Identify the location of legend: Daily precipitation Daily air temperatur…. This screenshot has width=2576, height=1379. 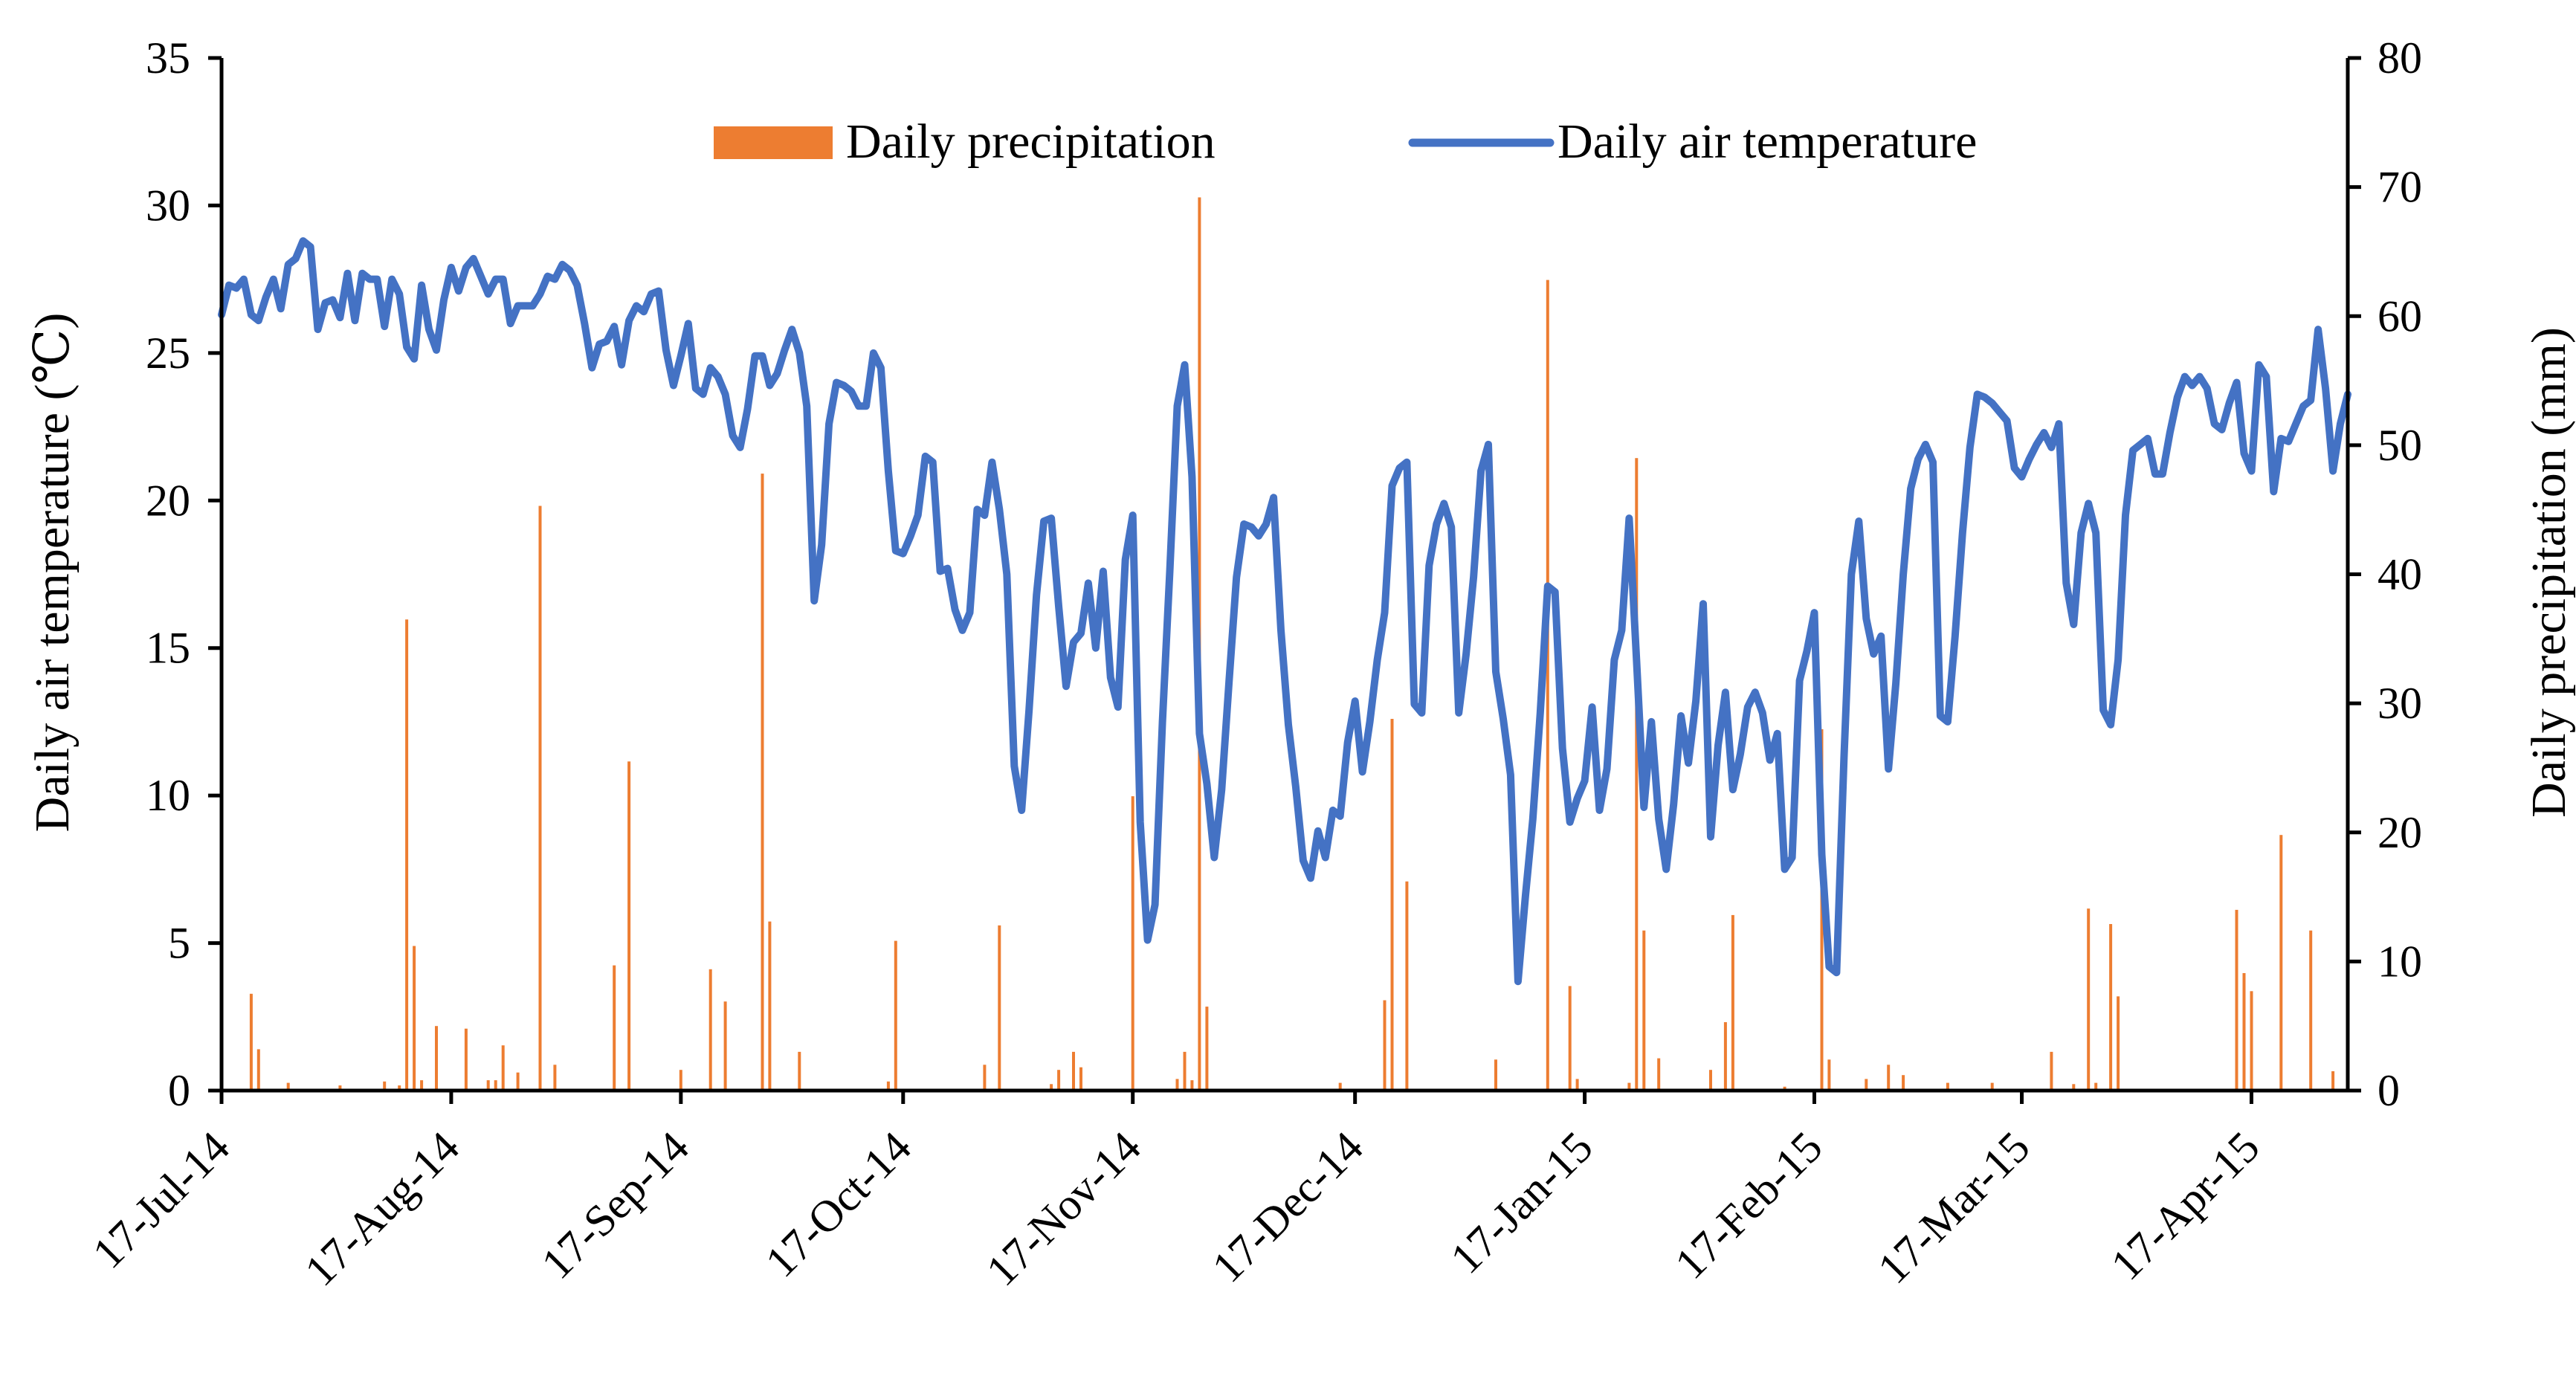
(1345, 141).